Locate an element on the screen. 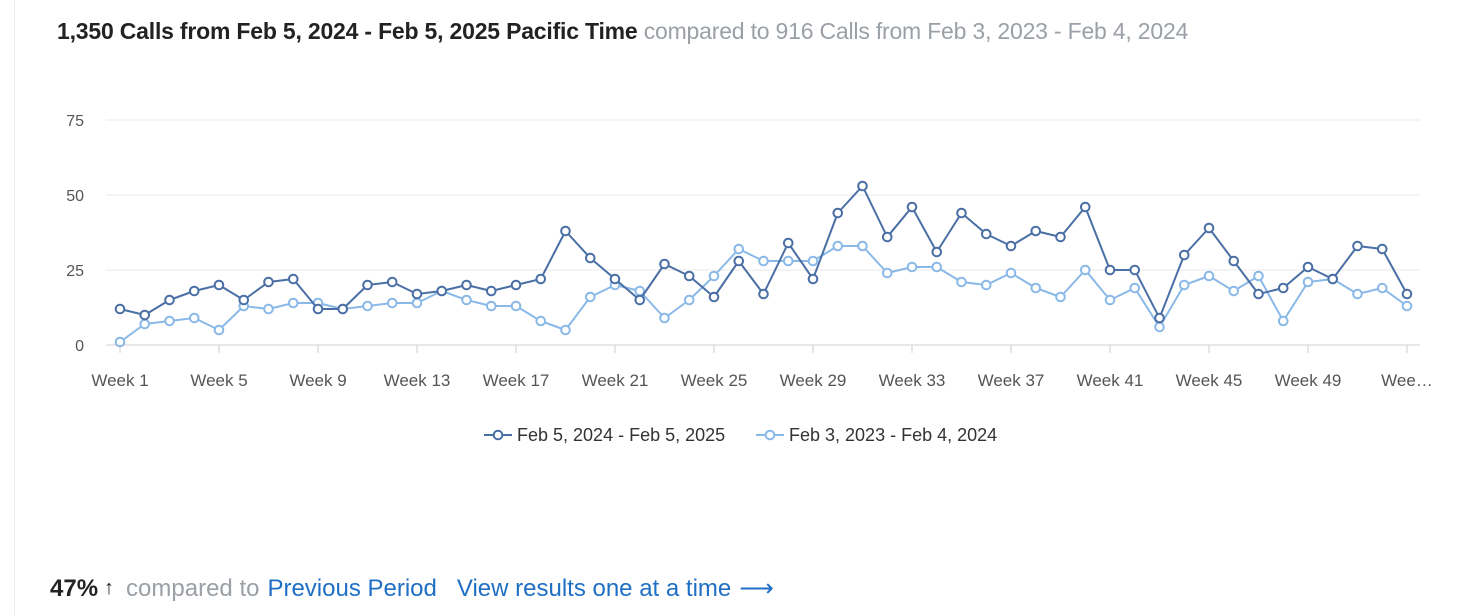 The width and height of the screenshot is (1479, 615). arrow-right-icon: ⟶ is located at coordinates (756, 588).